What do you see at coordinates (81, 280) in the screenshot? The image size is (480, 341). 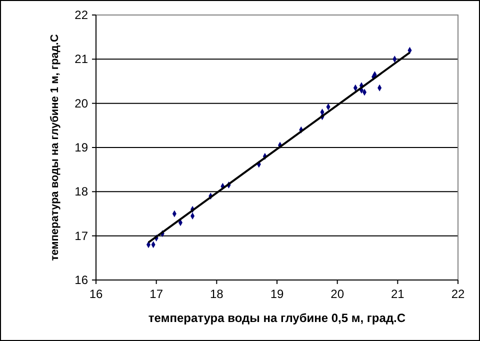 I see `y-tick-label: 16` at bounding box center [81, 280].